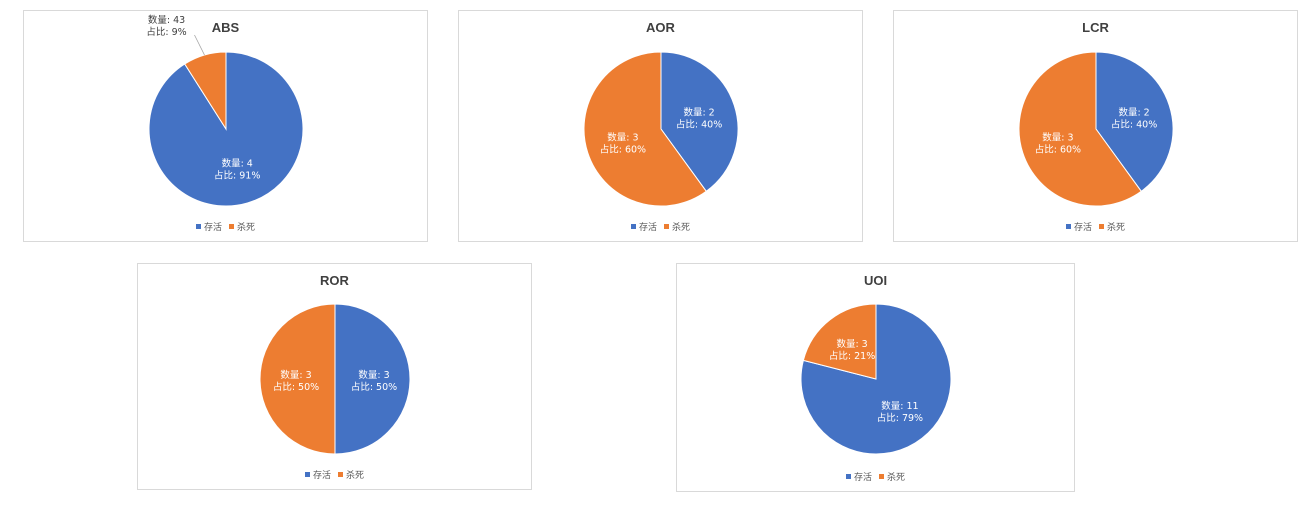  I want to click on data-label-count: 数量: 11, so click(899, 406).